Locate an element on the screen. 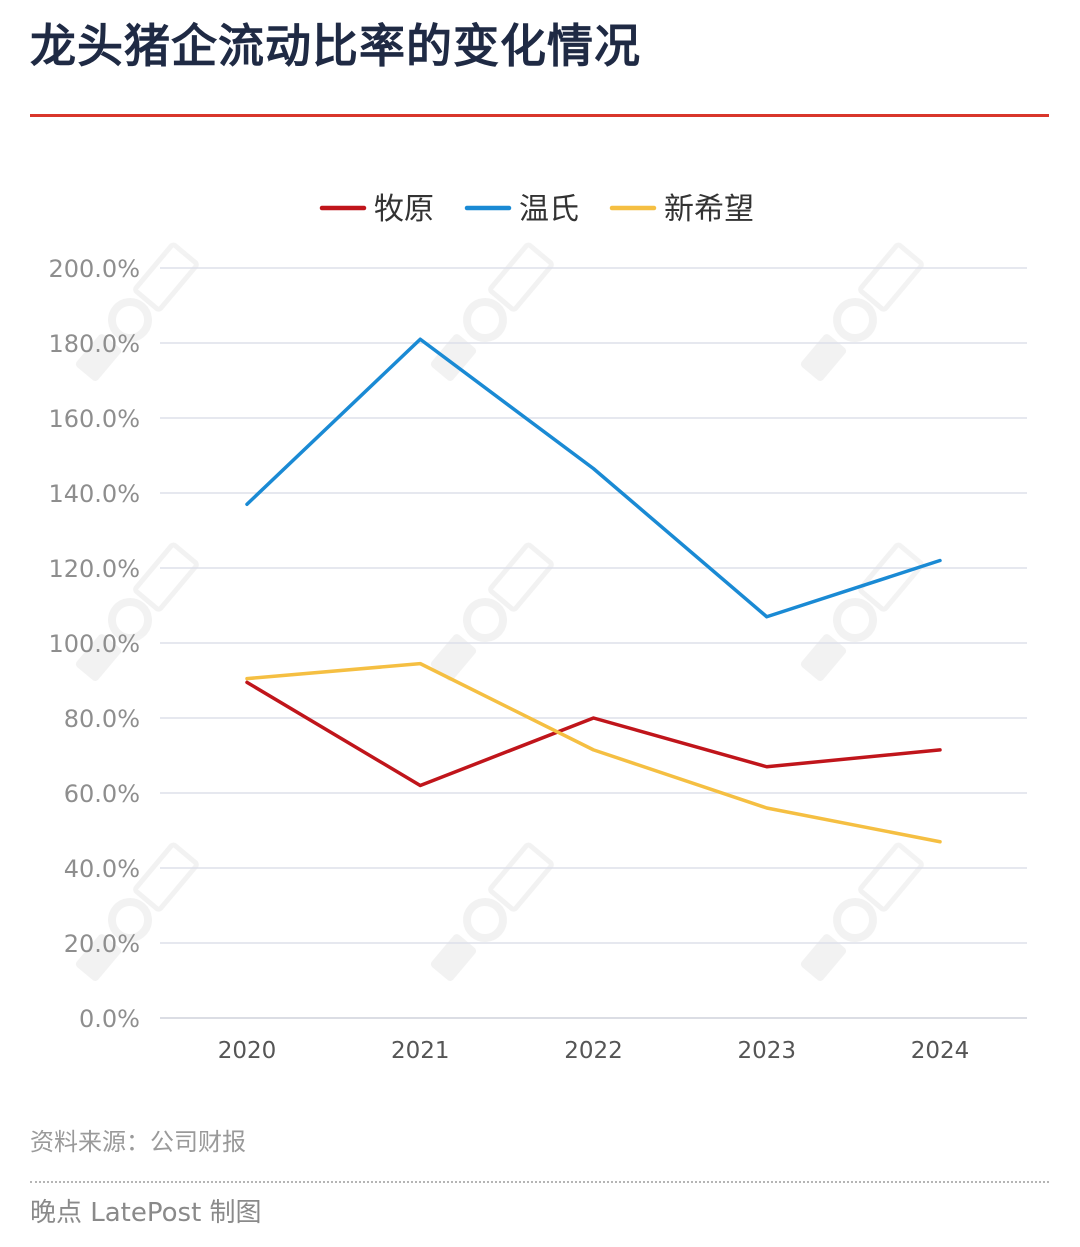 This screenshot has height=1247, width=1080. legend: 牧原 温氏 新希望 is located at coordinates (536, 209).